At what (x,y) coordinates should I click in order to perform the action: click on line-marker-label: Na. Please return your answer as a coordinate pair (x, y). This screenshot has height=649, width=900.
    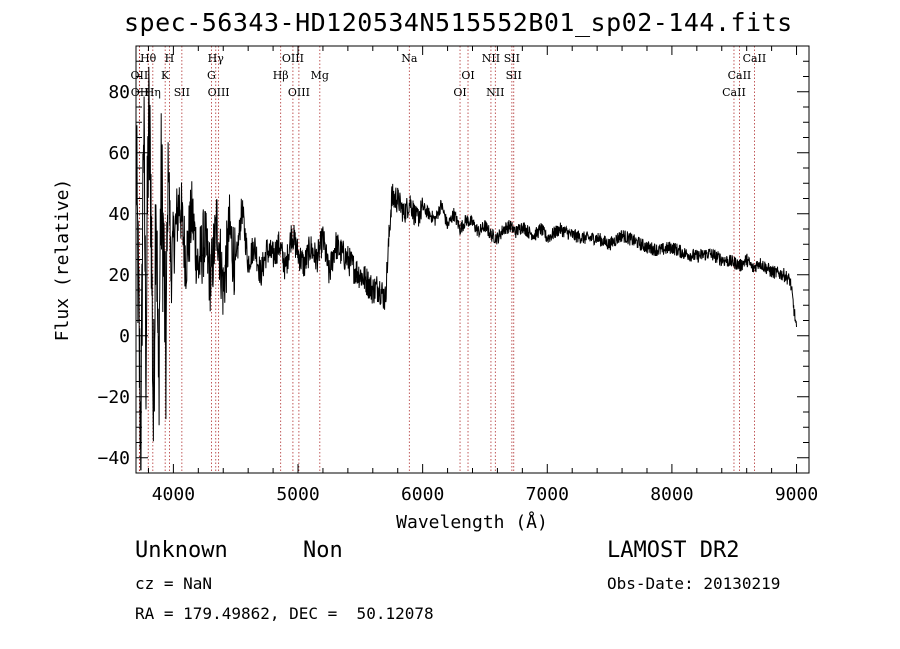
    Looking at the image, I should click on (409, 58).